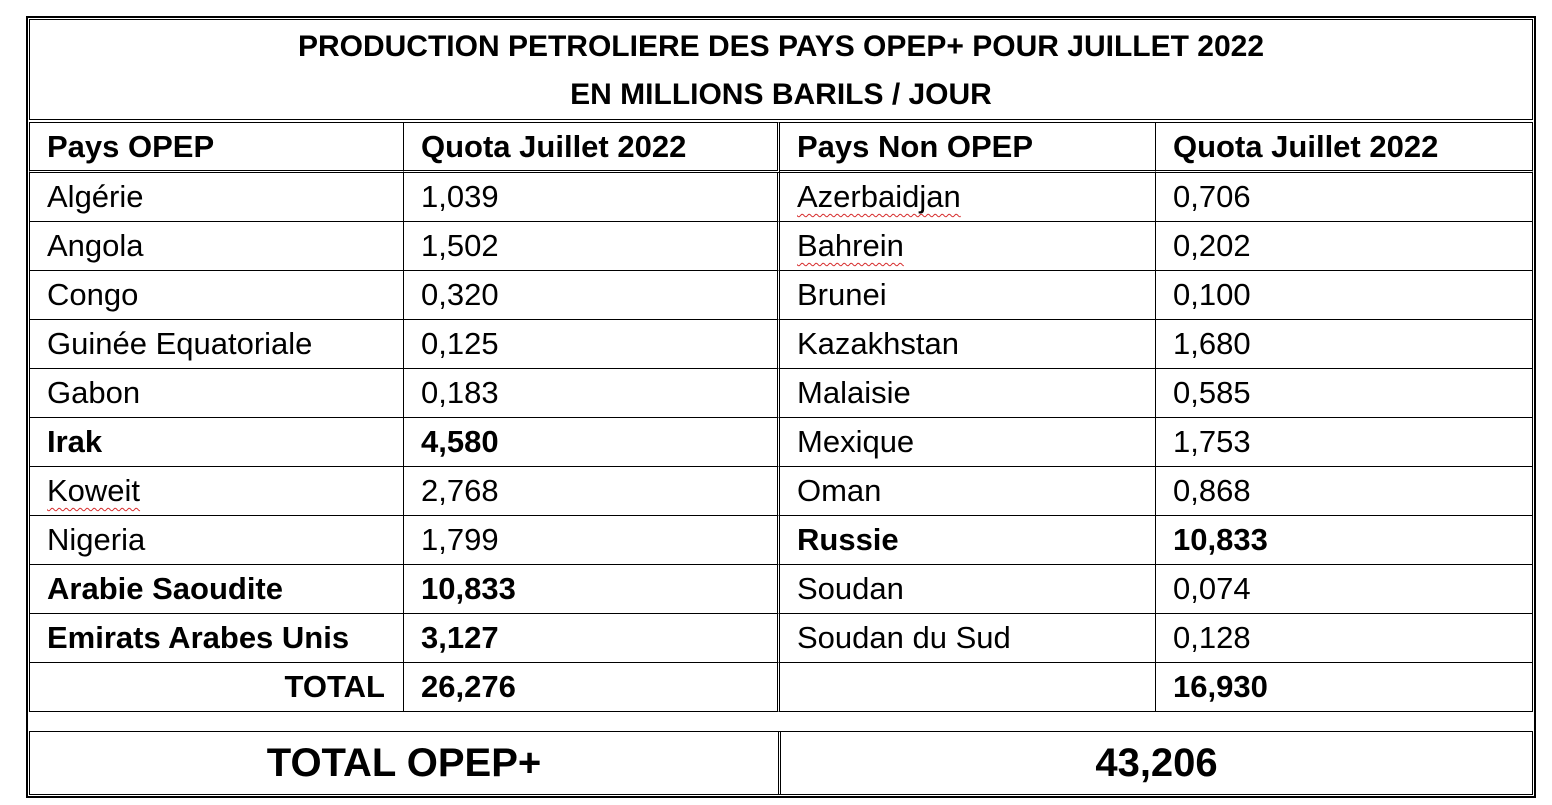 This screenshot has height=805, width=1552. Describe the element at coordinates (592, 687) in the screenshot. I see `opep-total-value: 26,276` at that location.